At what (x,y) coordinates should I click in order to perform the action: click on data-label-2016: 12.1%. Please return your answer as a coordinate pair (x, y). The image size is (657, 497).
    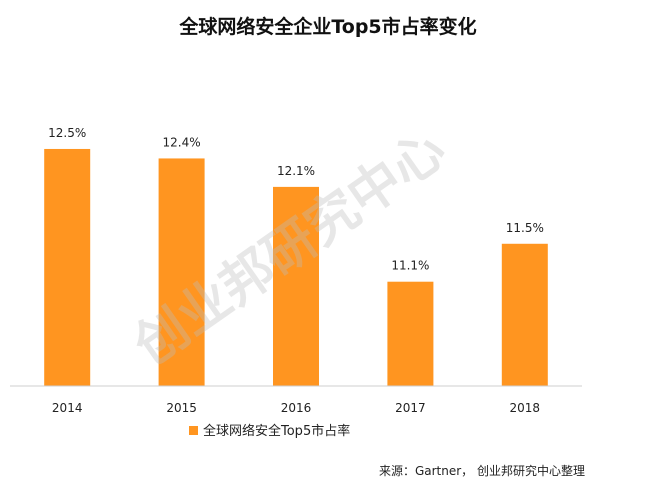
    Looking at the image, I should click on (296, 171).